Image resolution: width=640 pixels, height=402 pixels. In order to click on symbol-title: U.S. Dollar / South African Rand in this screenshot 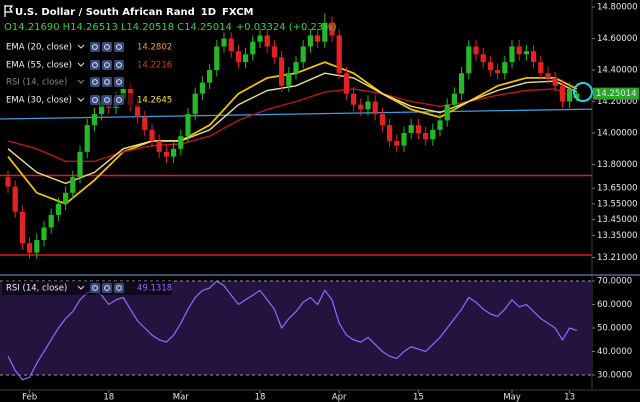, I will do `click(105, 12)`.